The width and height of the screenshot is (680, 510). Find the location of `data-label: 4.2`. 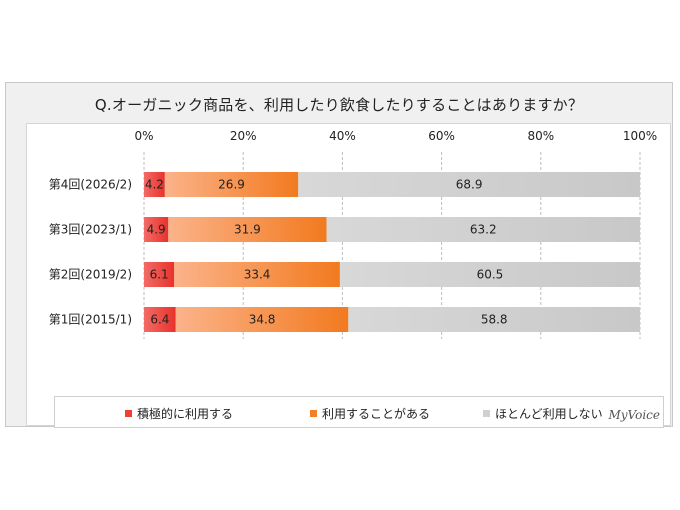

data-label: 4.2 is located at coordinates (154, 185).